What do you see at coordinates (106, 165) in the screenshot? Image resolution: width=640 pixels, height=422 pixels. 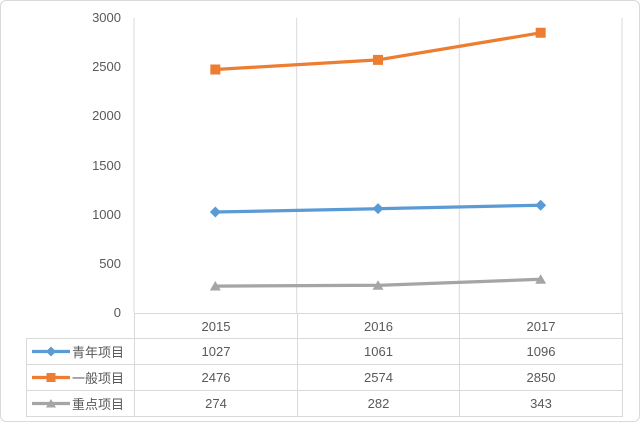 I see `y-axis-tick-label: 1500` at bounding box center [106, 165].